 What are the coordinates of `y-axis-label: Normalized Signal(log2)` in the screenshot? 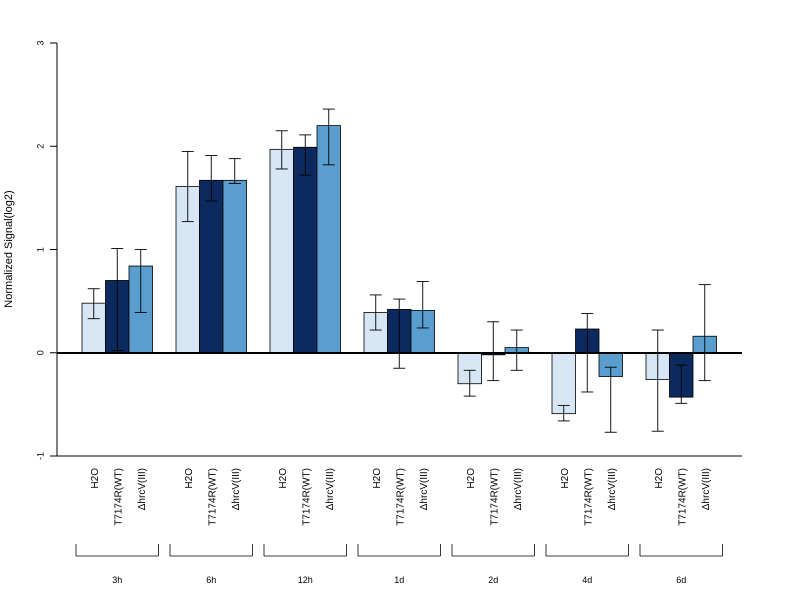 It's located at (9, 248).